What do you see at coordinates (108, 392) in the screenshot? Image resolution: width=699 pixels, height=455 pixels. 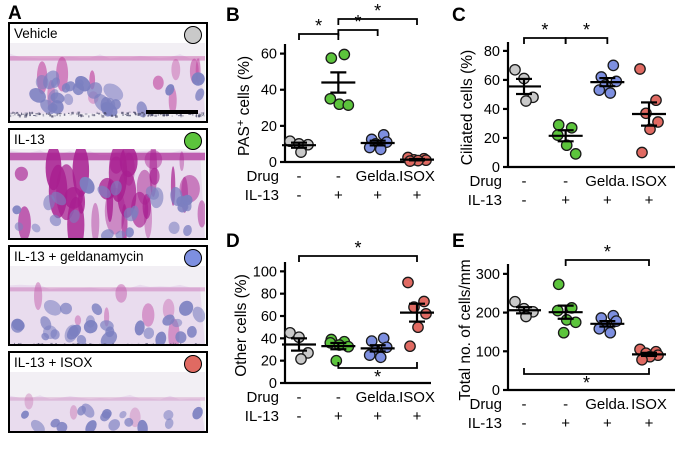 I see `micrograph-4: IL-13 + ISOX` at bounding box center [108, 392].